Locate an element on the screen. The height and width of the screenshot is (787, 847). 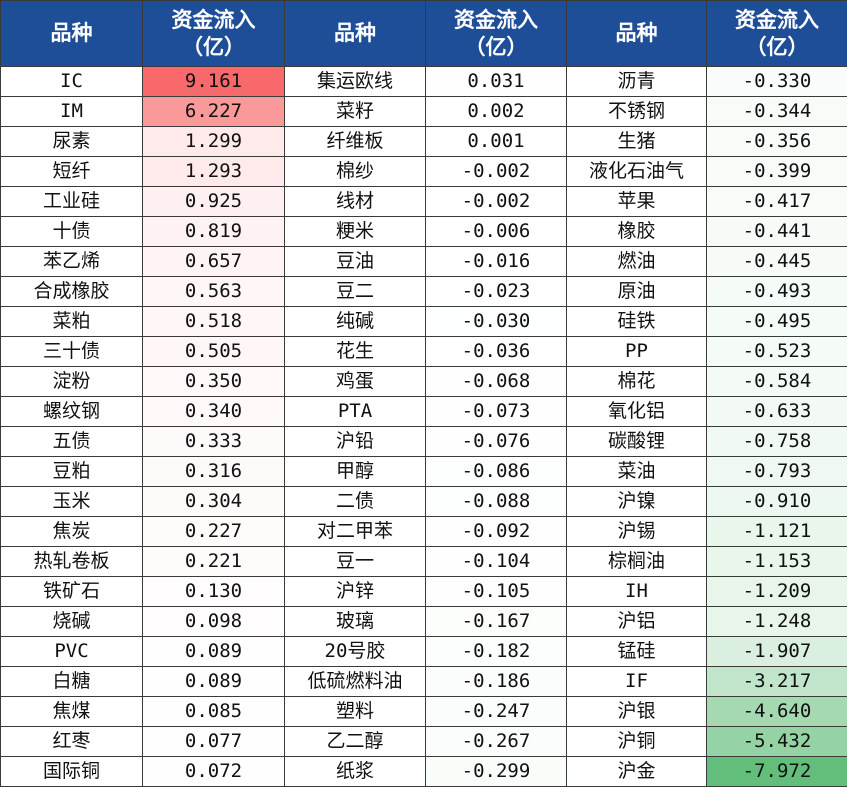
flow-value-cell: -0.247 is located at coordinates (496, 711).